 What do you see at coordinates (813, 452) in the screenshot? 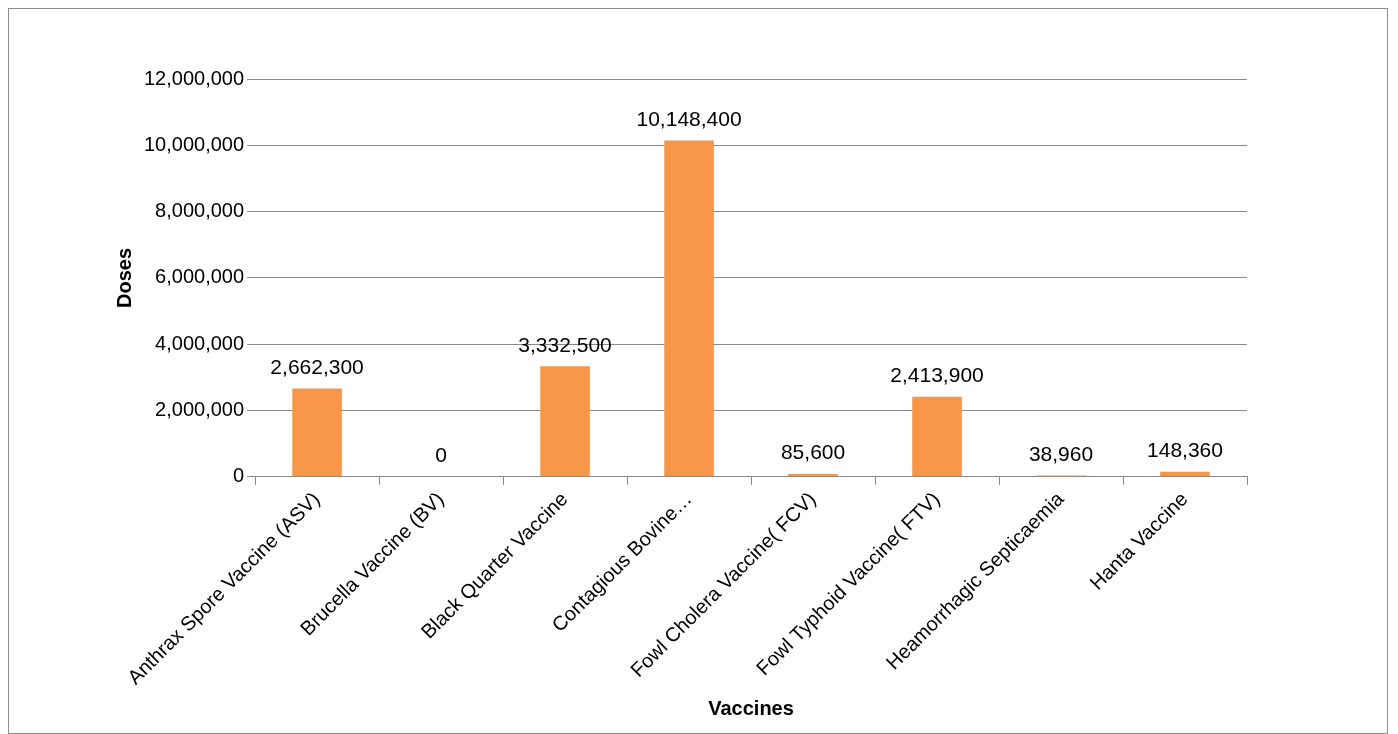
I see `data-label: 85,600` at bounding box center [813, 452].